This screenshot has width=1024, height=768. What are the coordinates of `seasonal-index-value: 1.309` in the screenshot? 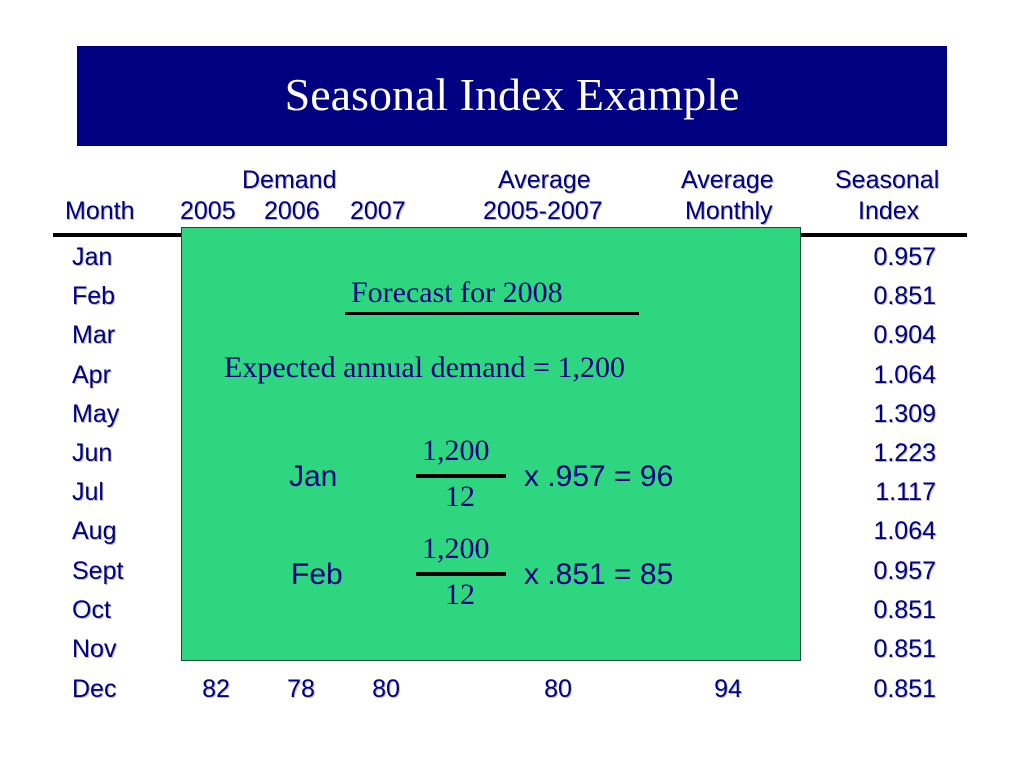 It's located at (904, 414).